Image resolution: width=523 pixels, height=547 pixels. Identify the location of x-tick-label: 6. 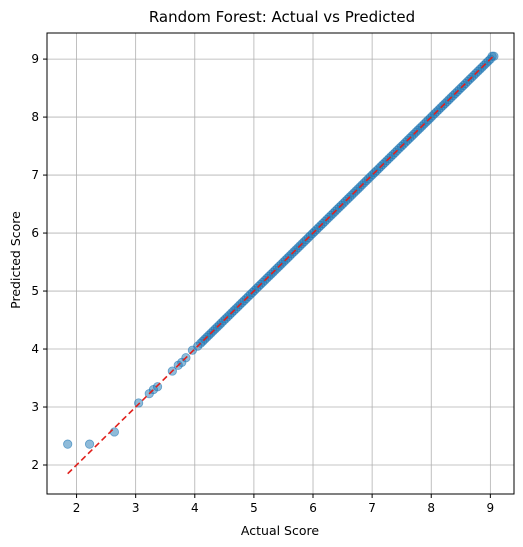
(313, 508).